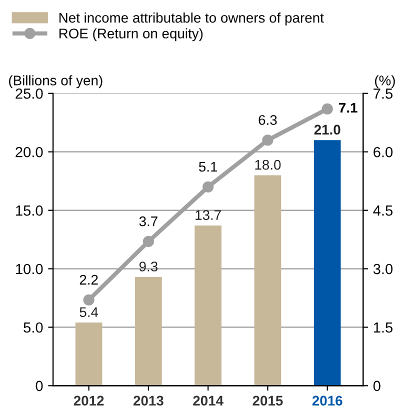 This screenshot has width=408, height=406. Describe the element at coordinates (383, 93) in the screenshot. I see `y2-tick-label: 7.5` at that location.